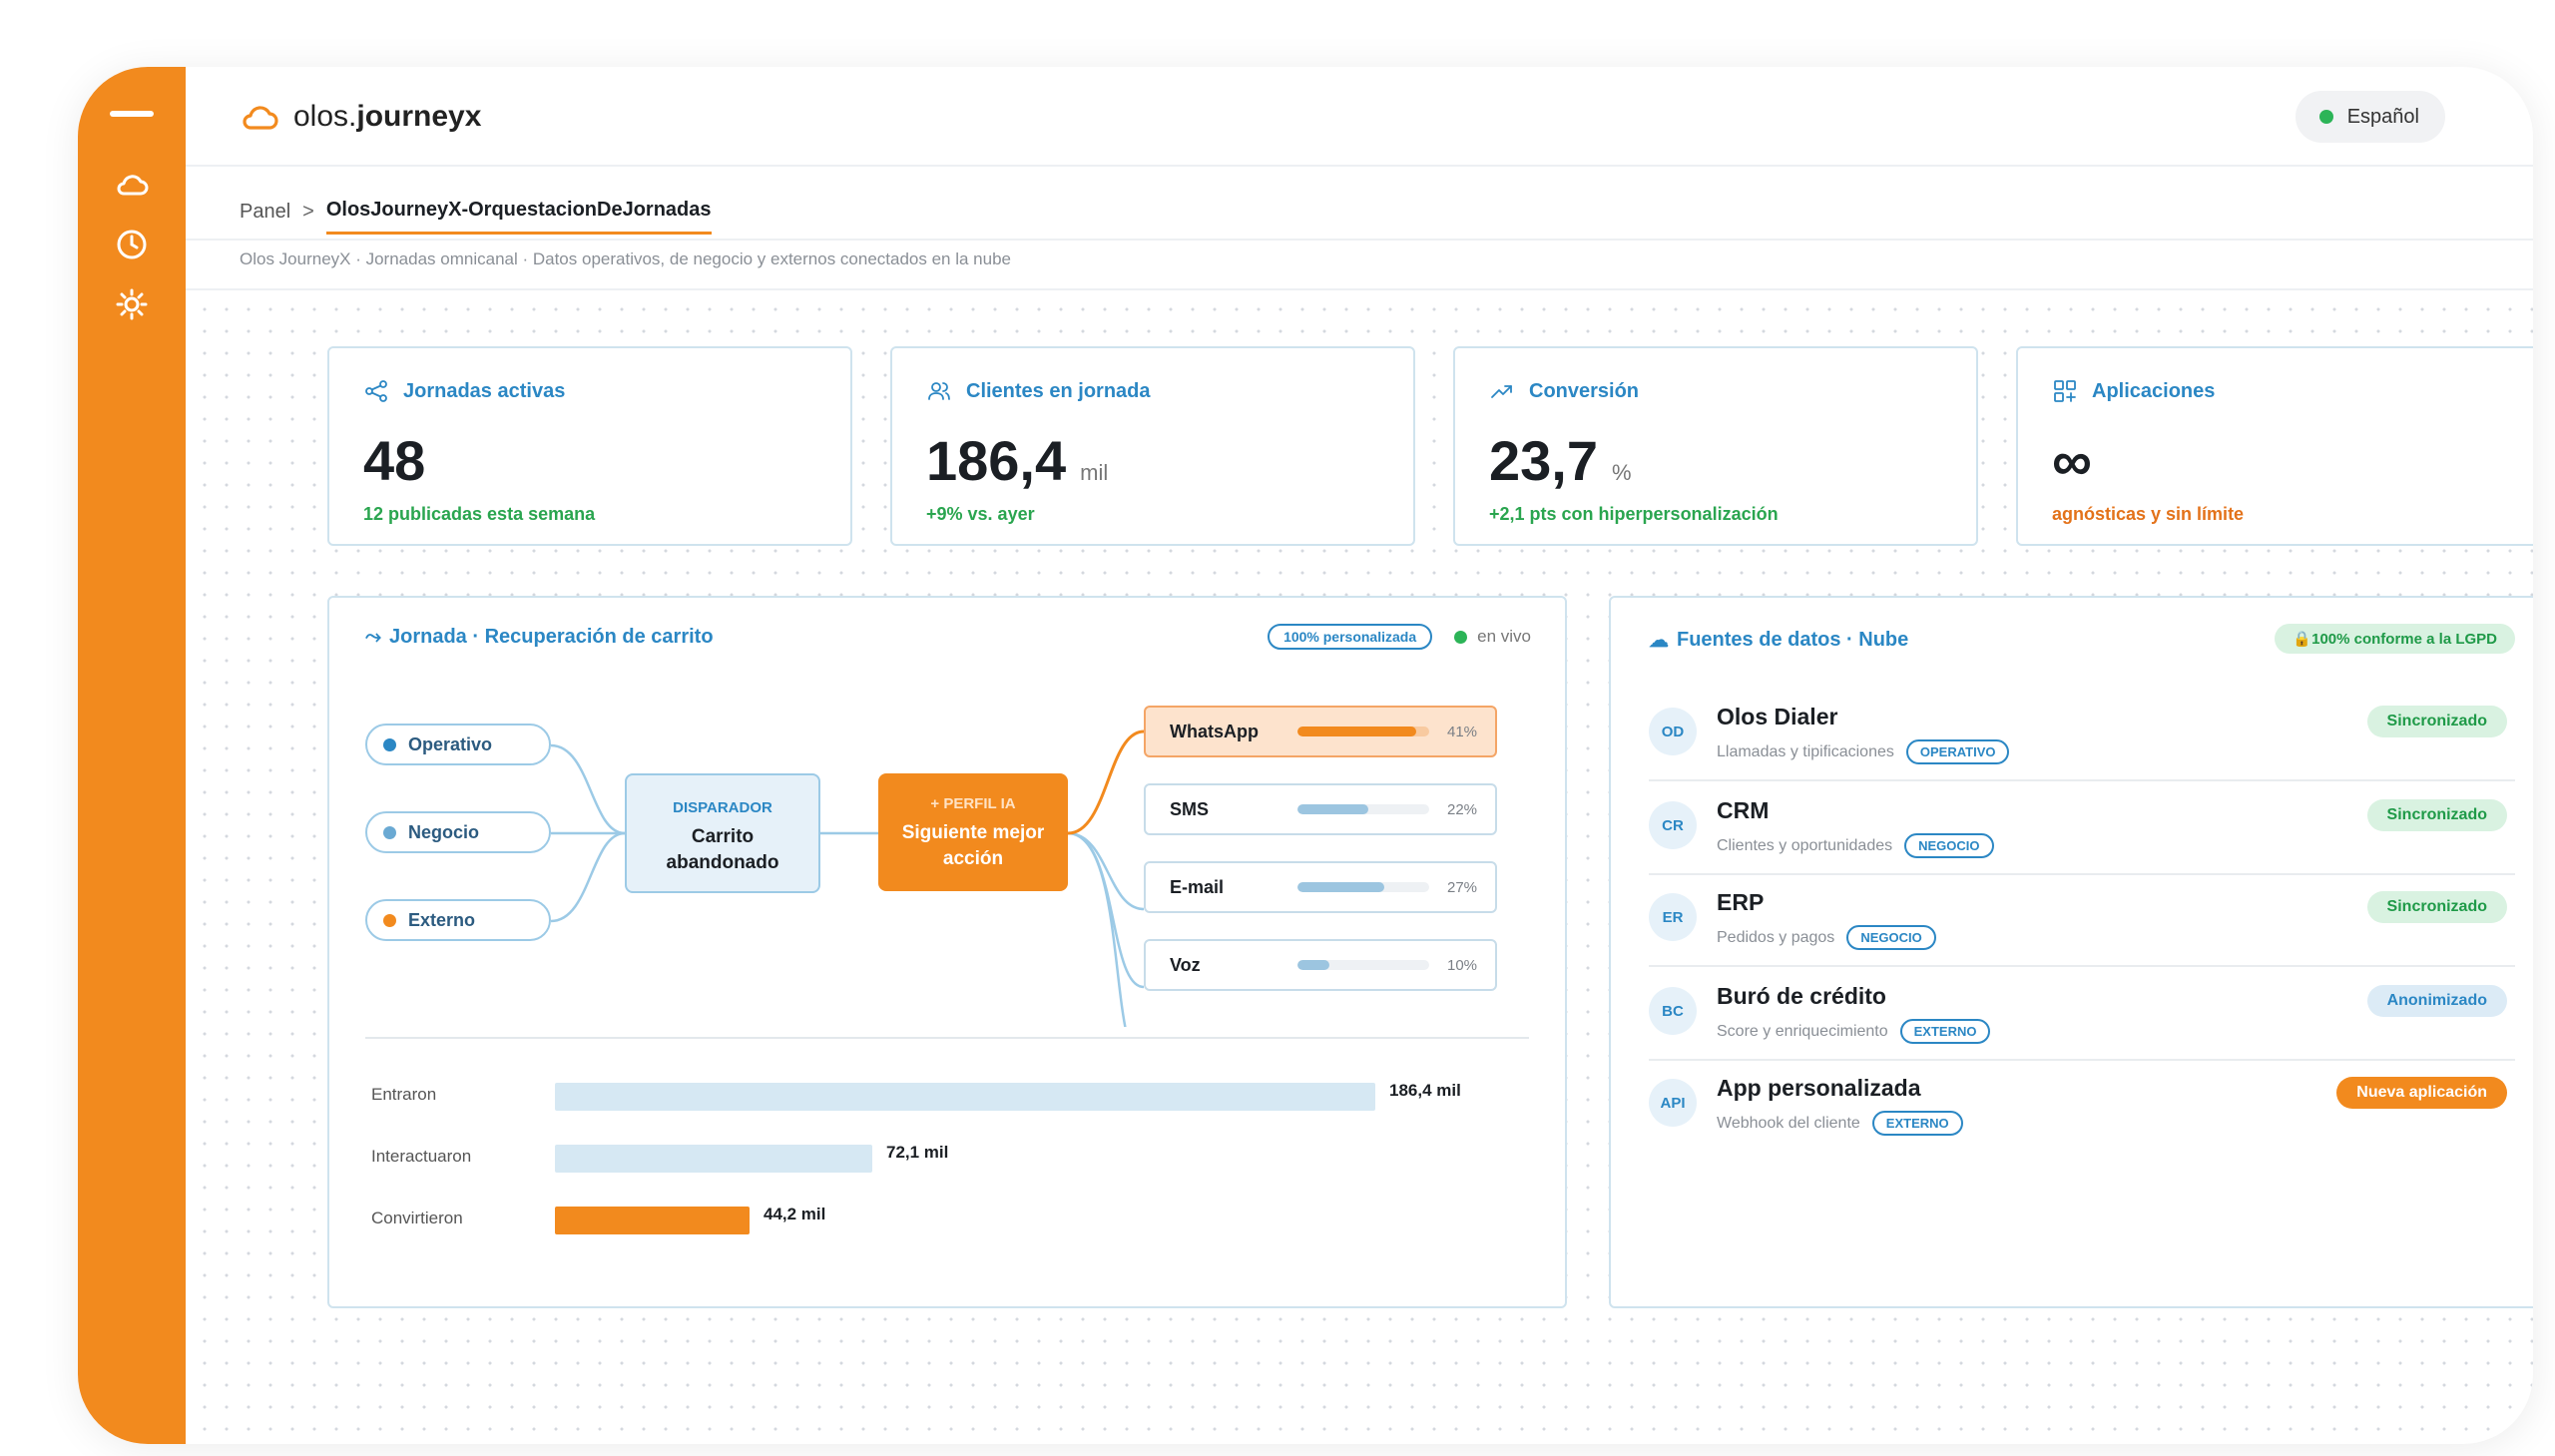 Image resolution: width=2555 pixels, height=1456 pixels. I want to click on funnel-label: Interactuaron, so click(421, 1156).